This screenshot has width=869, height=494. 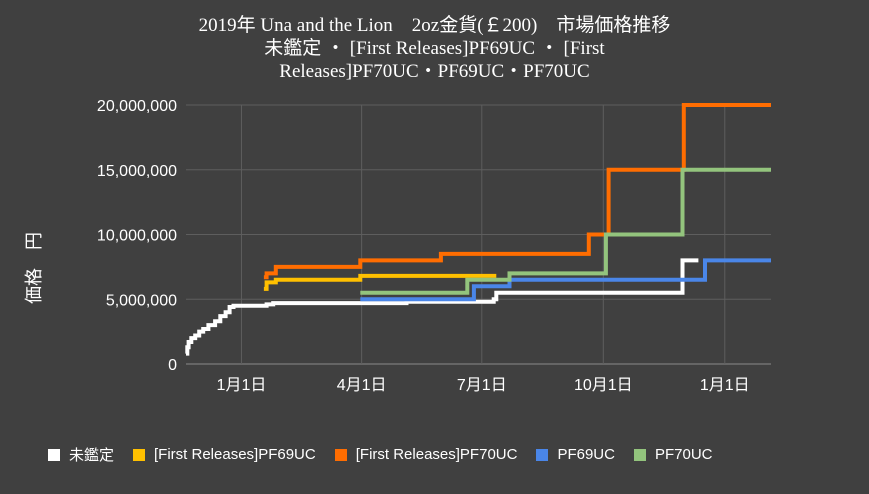 What do you see at coordinates (235, 454) in the screenshot?
I see `legend-label: [First Releases]PF69UC` at bounding box center [235, 454].